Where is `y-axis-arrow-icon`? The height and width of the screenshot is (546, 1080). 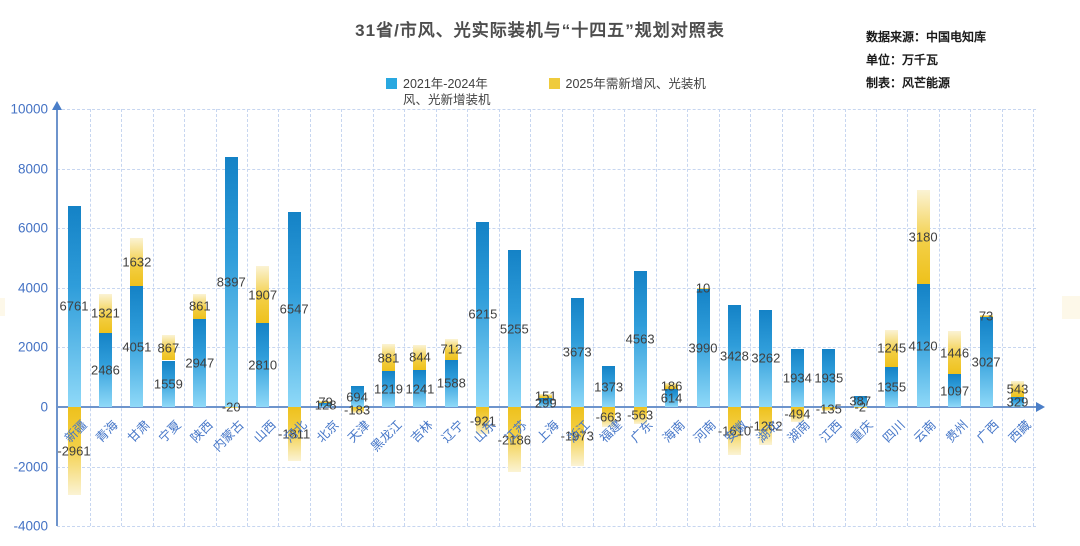 y-axis-arrow-icon is located at coordinates (57, 105).